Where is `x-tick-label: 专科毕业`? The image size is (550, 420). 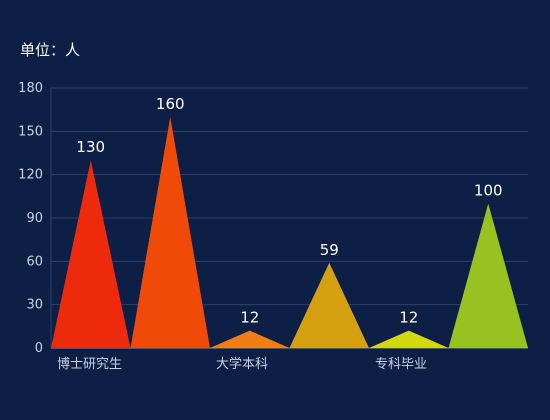
x-tick-label: 专科毕业 is located at coordinates (401, 364).